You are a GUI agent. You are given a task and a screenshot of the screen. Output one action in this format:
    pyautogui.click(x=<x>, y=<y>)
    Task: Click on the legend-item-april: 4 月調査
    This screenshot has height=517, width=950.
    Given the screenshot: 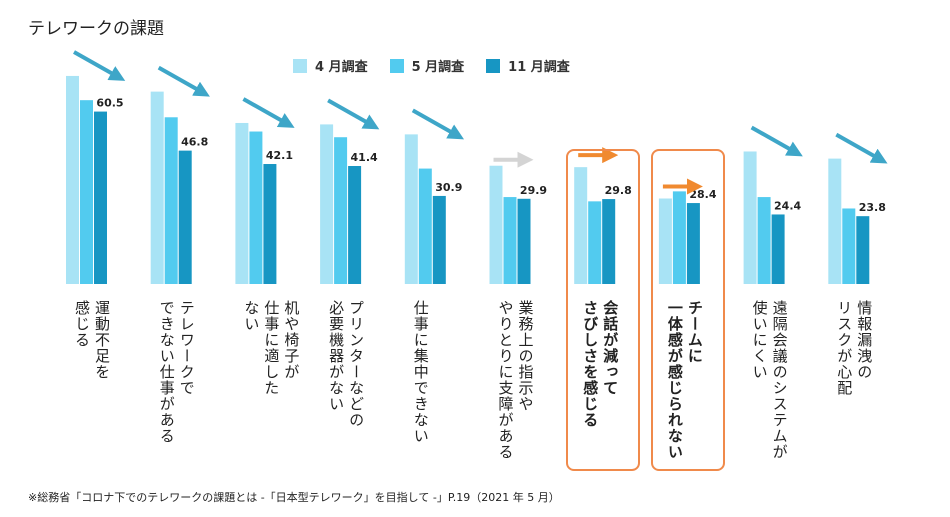 What is the action you would take?
    pyautogui.click(x=330, y=65)
    